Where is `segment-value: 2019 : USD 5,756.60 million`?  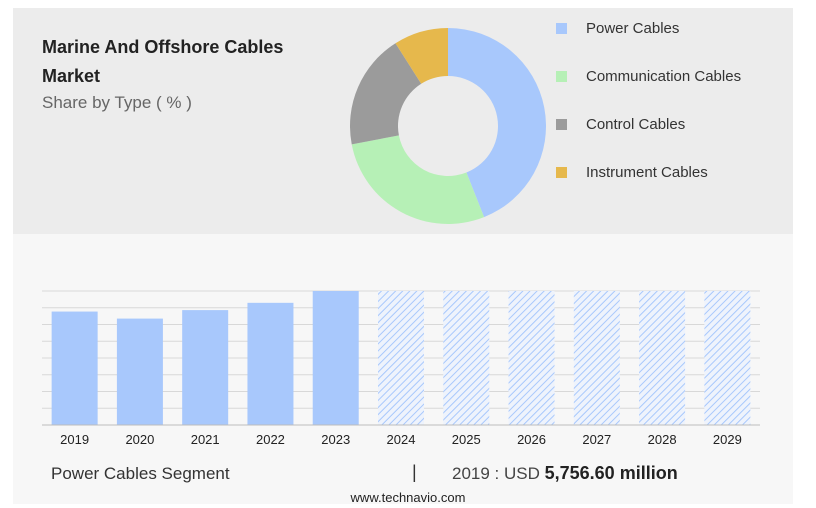
segment-value: 2019 : USD 5,756.60 million is located at coordinates (565, 473).